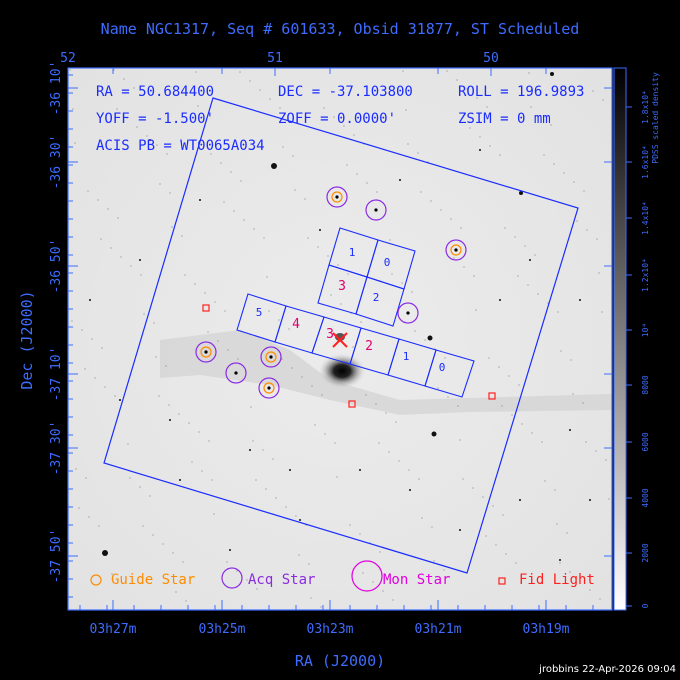 Image resolution: width=680 pixels, height=680 pixels. I want to click on footer-credit: jrobbins 22-Apr-2026 09:04, so click(607, 669).